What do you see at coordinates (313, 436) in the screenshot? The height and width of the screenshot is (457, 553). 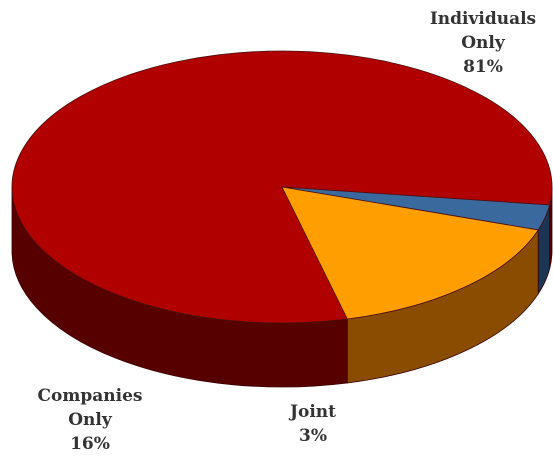 I see `slice-value-joint: 3%` at bounding box center [313, 436].